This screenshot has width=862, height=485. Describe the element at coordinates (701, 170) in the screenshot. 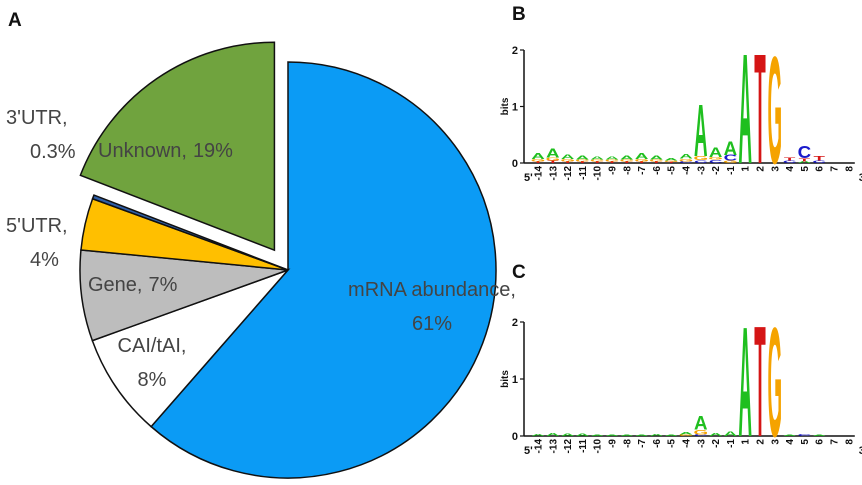

I see `x-tick-label: -3` at that location.